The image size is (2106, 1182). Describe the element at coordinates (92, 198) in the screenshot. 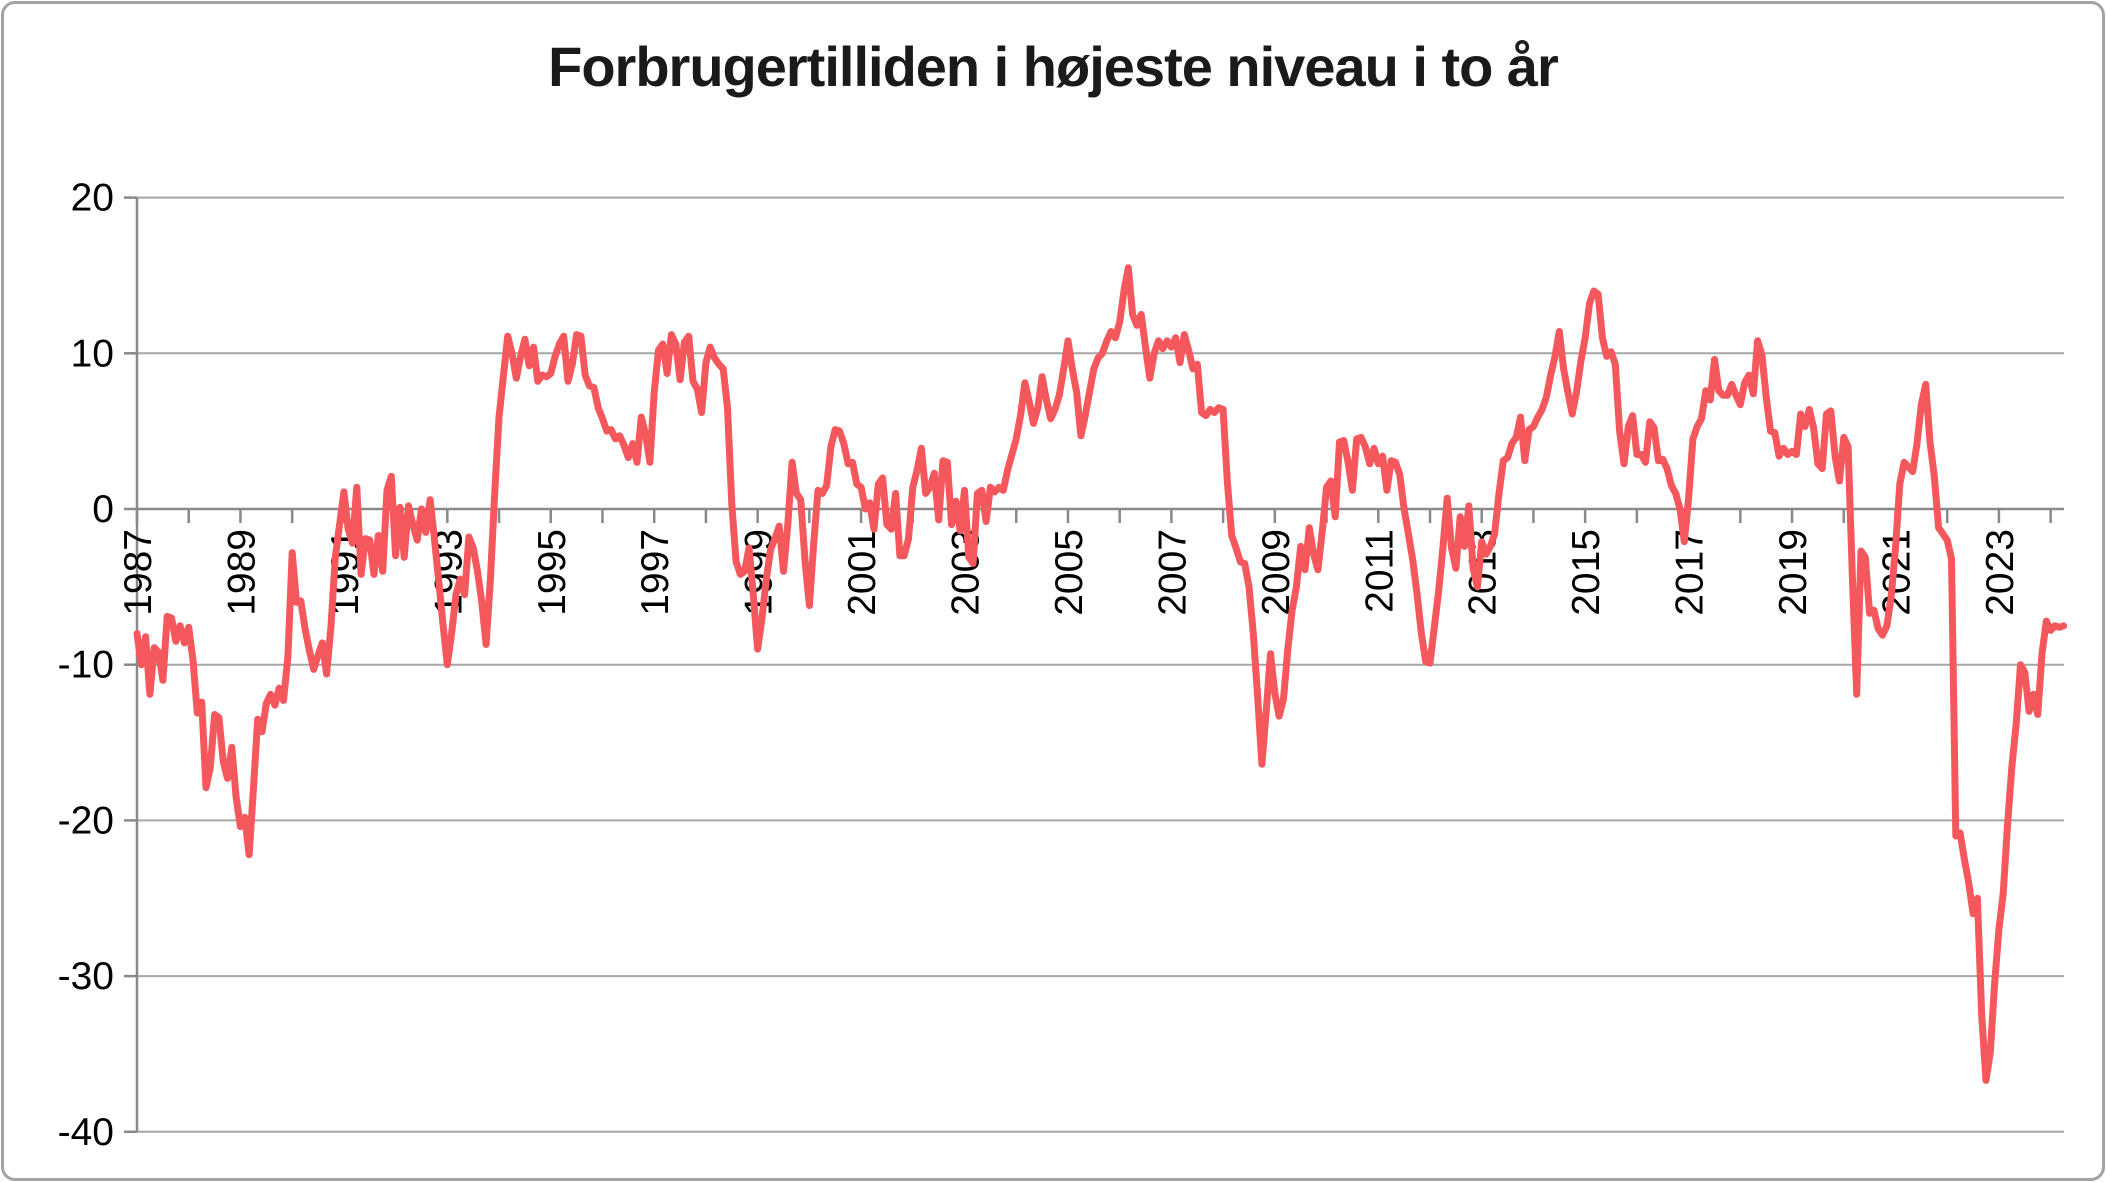

I see `y-axis-tick-label: 20` at that location.